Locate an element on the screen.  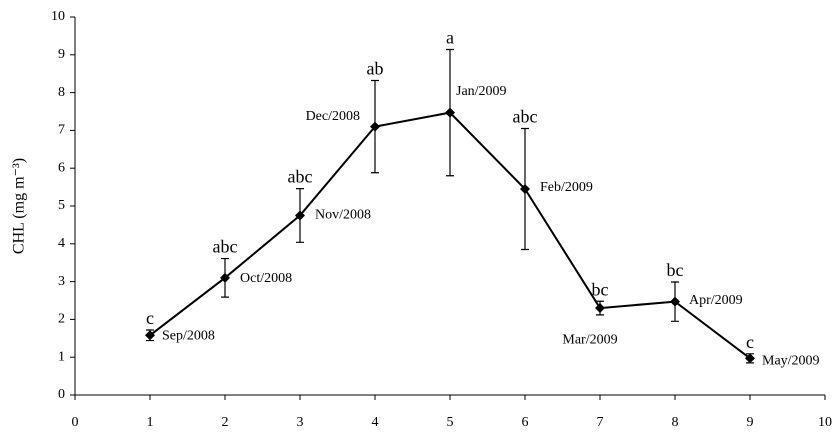
point-label: Feb/2009 is located at coordinates (566, 187).